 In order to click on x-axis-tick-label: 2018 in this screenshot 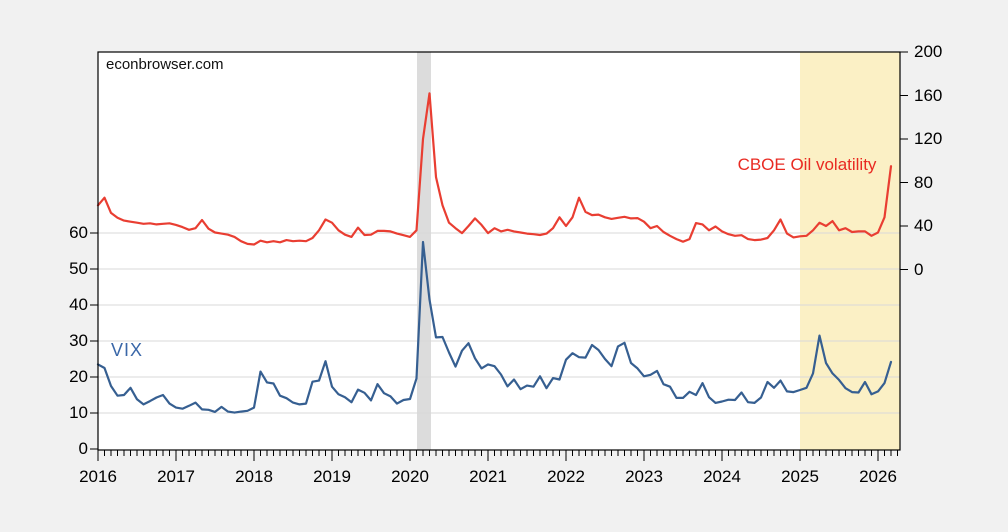, I will do `click(254, 476)`.